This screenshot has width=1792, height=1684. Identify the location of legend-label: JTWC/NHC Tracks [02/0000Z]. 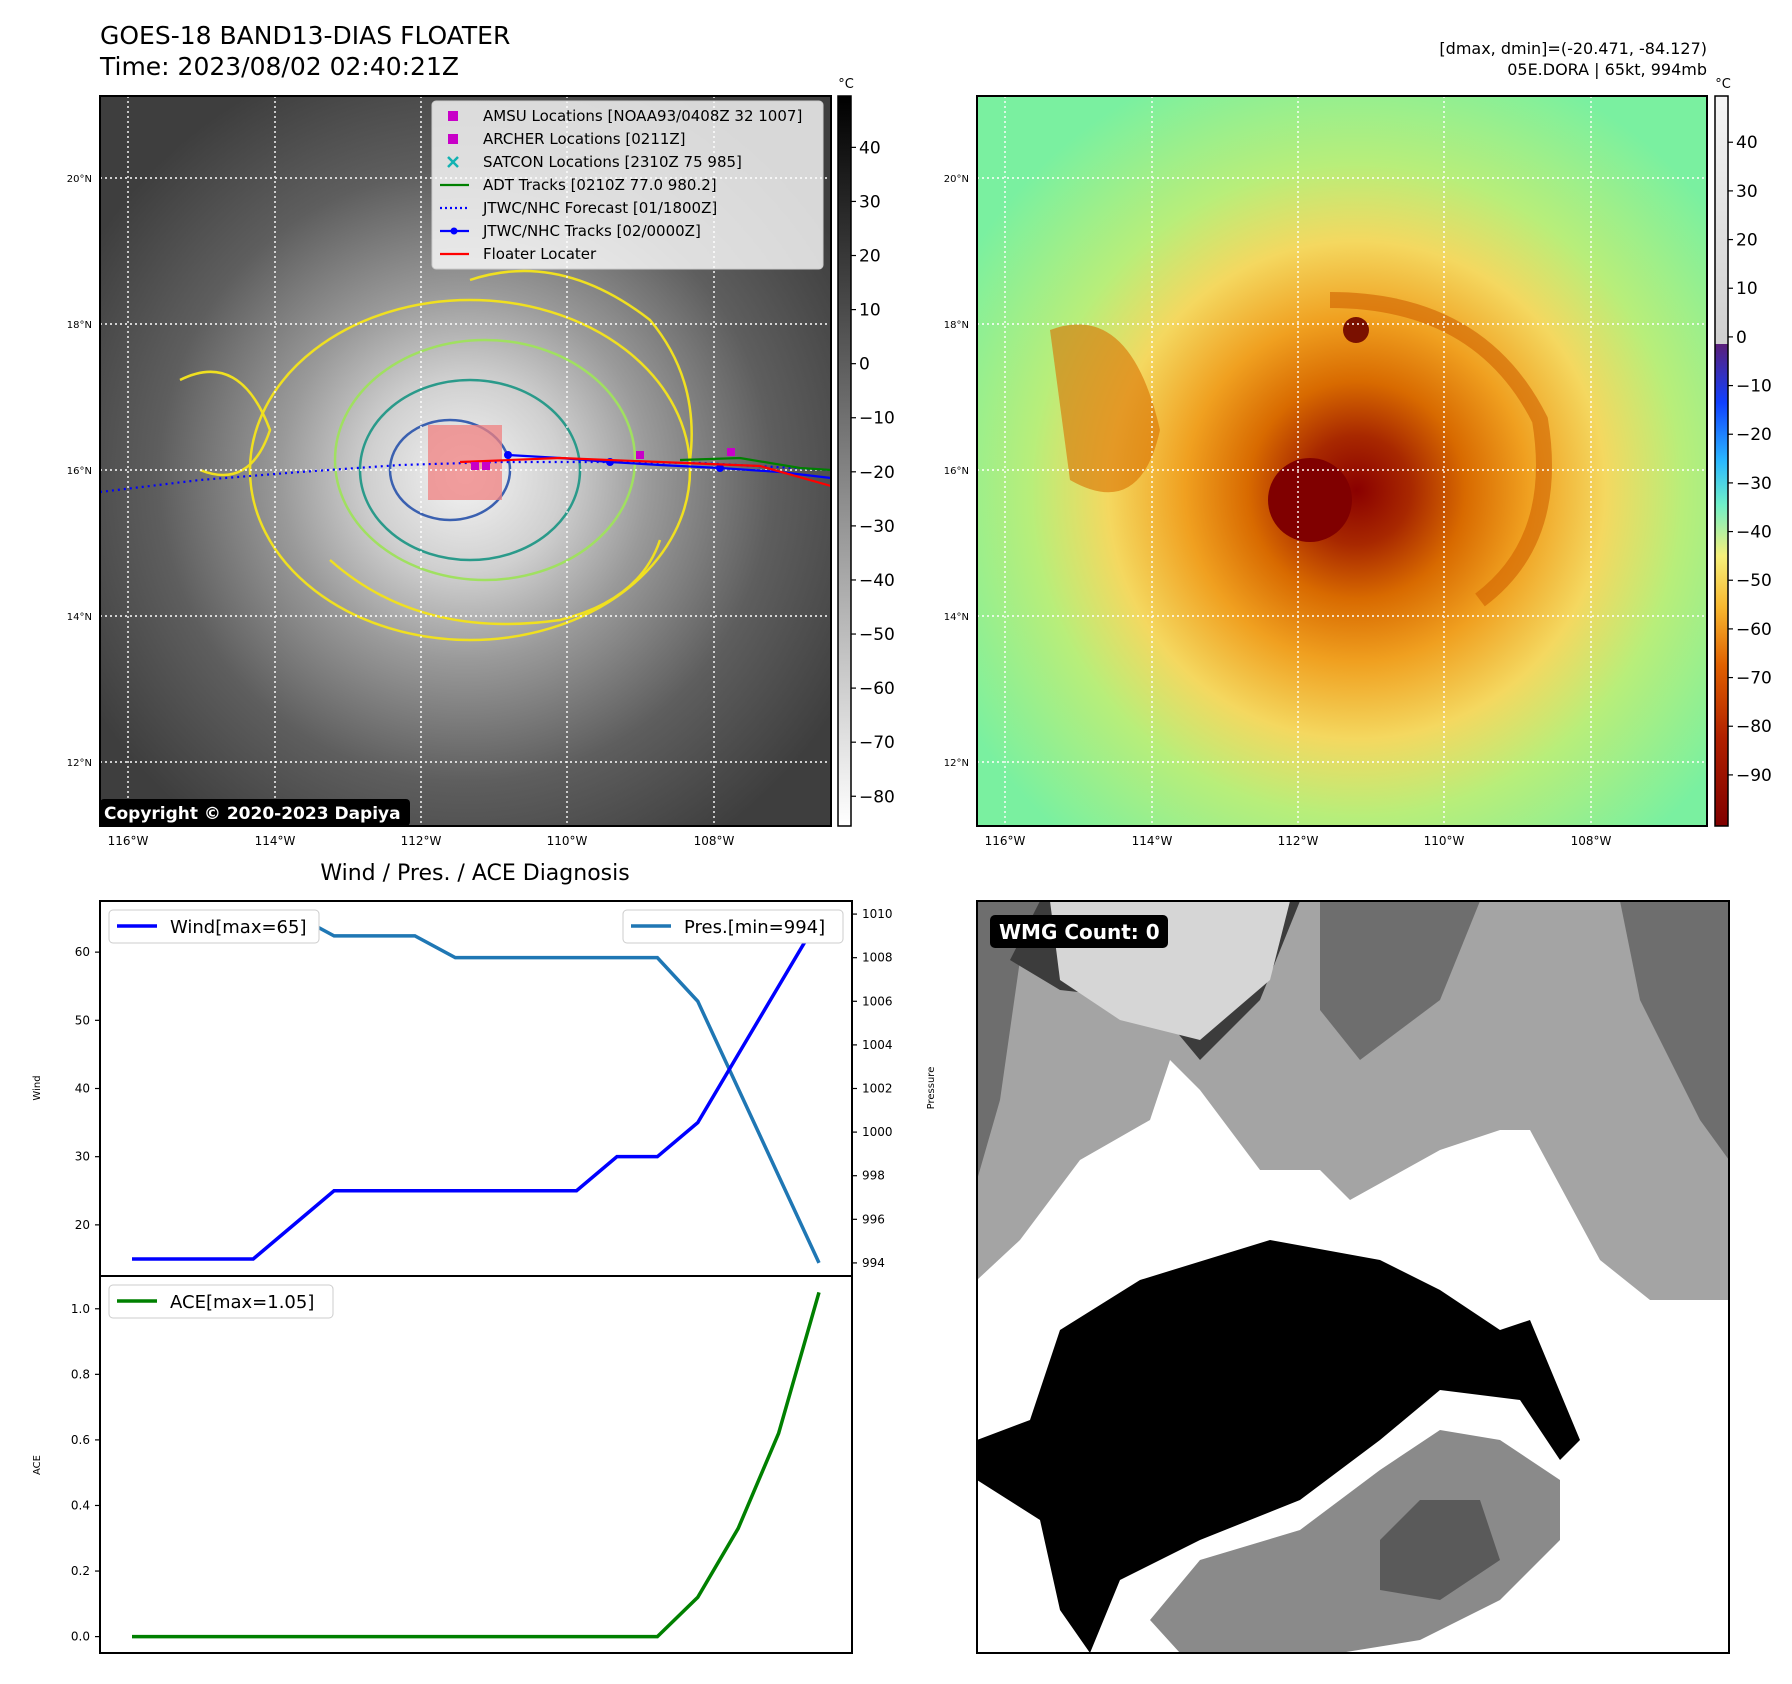
(591, 231).